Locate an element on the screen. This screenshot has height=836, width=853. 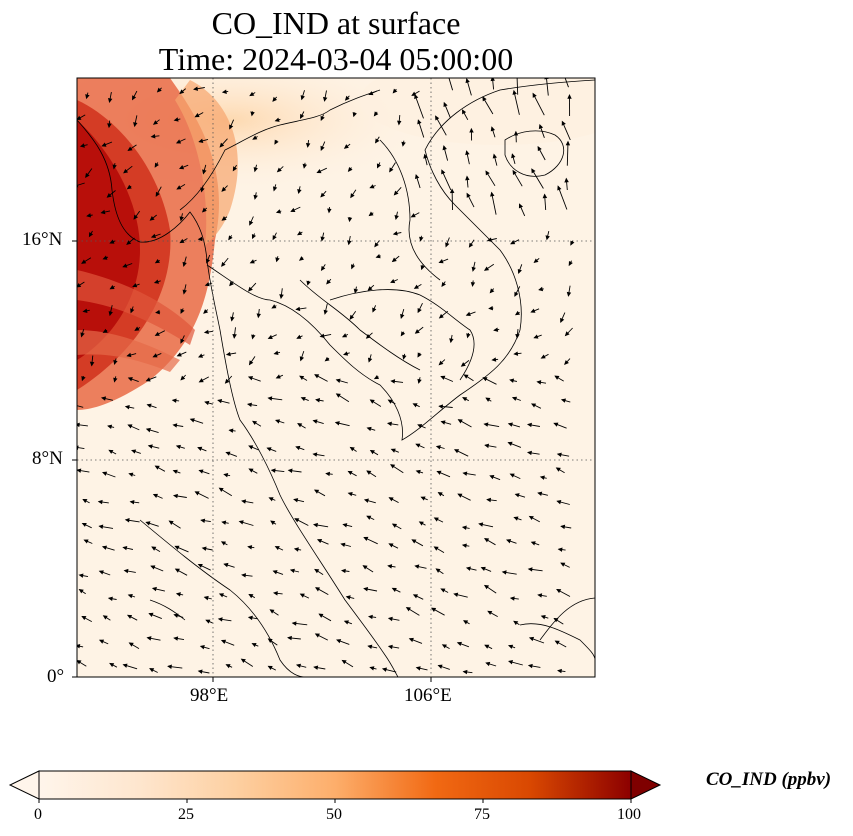
colorbar-tick-100: 100 is located at coordinates (629, 814).